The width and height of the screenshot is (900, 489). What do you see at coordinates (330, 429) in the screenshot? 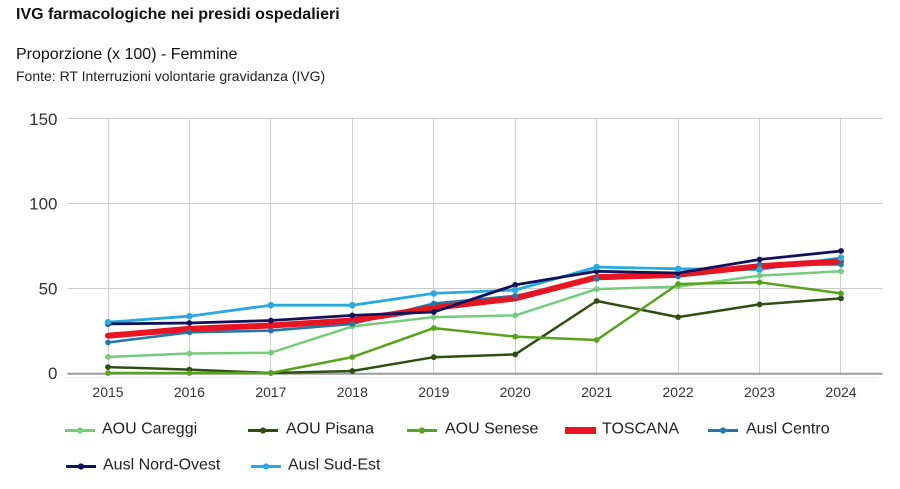
I see `svg-text: AOU Pisana` at bounding box center [330, 429].